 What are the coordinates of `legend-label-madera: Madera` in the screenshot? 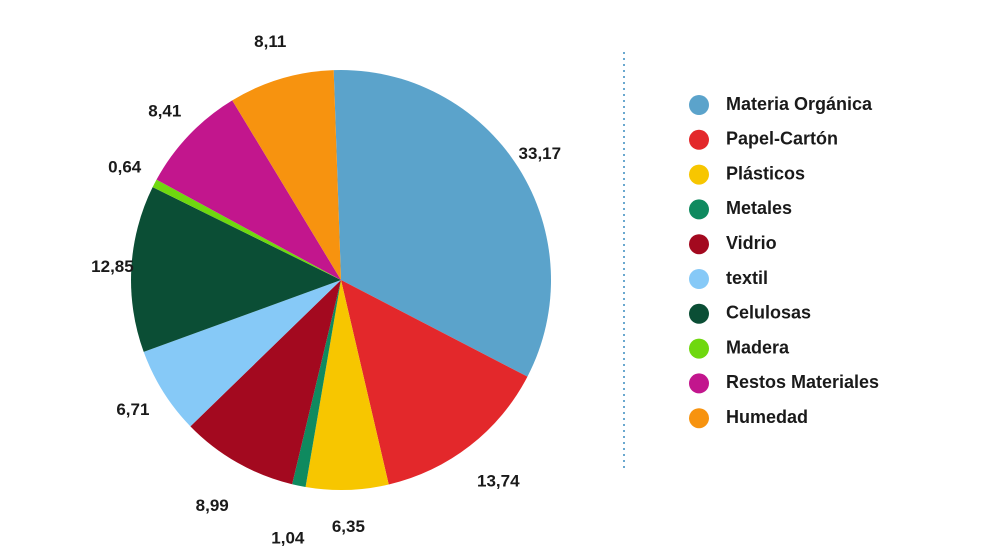 It's located at (758, 347).